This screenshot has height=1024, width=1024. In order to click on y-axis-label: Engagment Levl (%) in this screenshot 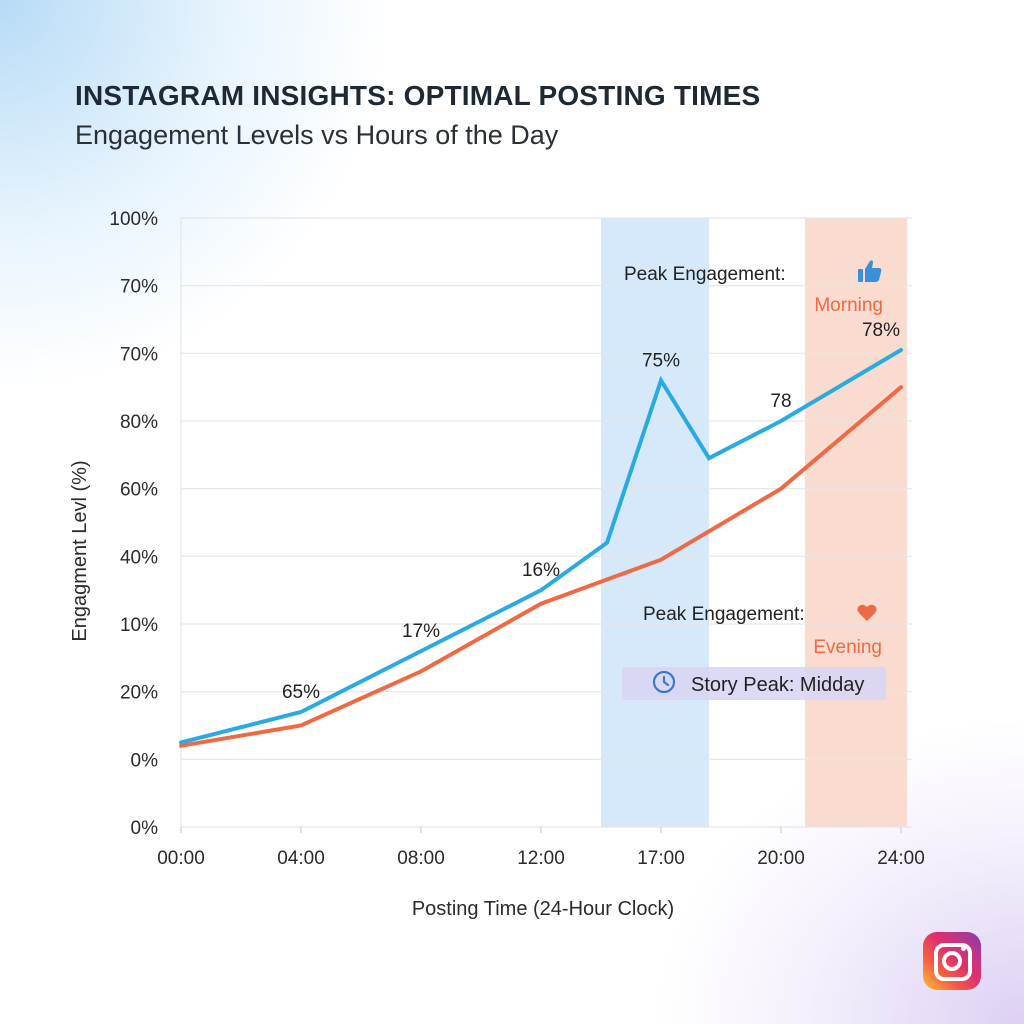, I will do `click(80, 550)`.